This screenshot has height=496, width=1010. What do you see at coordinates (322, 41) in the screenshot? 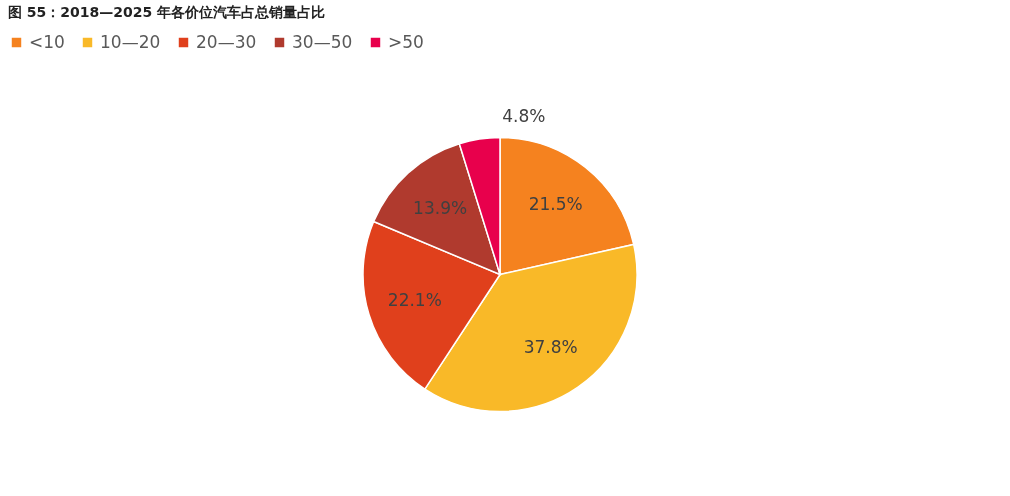
I see `legend-label: 30—50` at bounding box center [322, 41].